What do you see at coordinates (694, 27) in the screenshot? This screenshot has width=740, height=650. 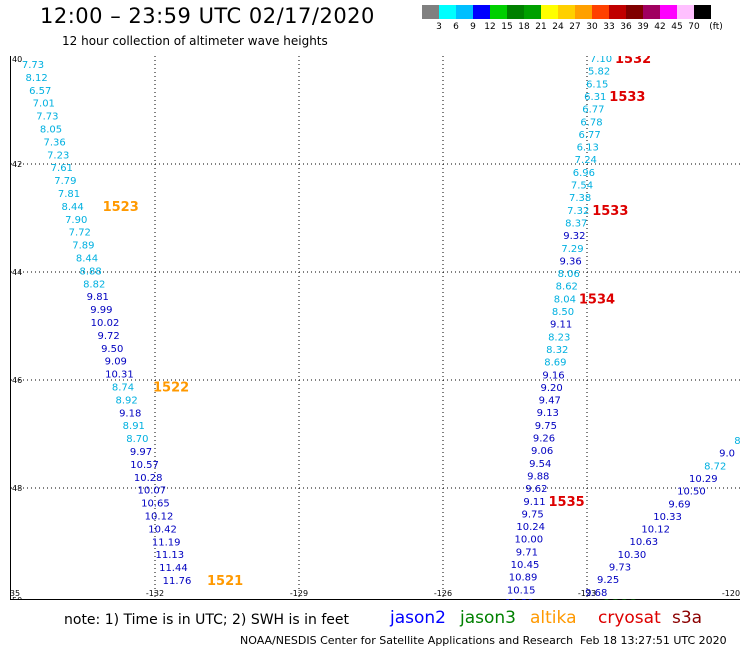 I see `scale-label: 70` at bounding box center [694, 27].